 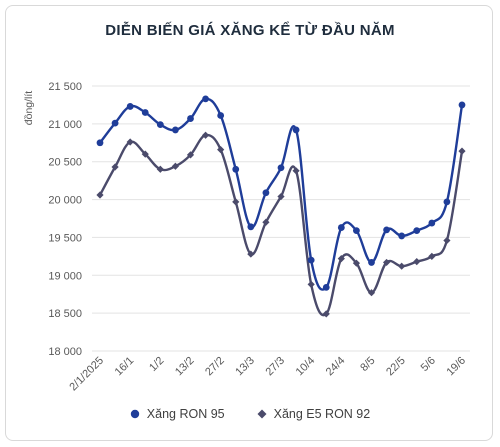 What do you see at coordinates (250, 30) in the screenshot?
I see `chart-title: DIỄN BIẾN GIÁ XĂNG KỂ TỪ ĐẦU NĂM` at bounding box center [250, 30].